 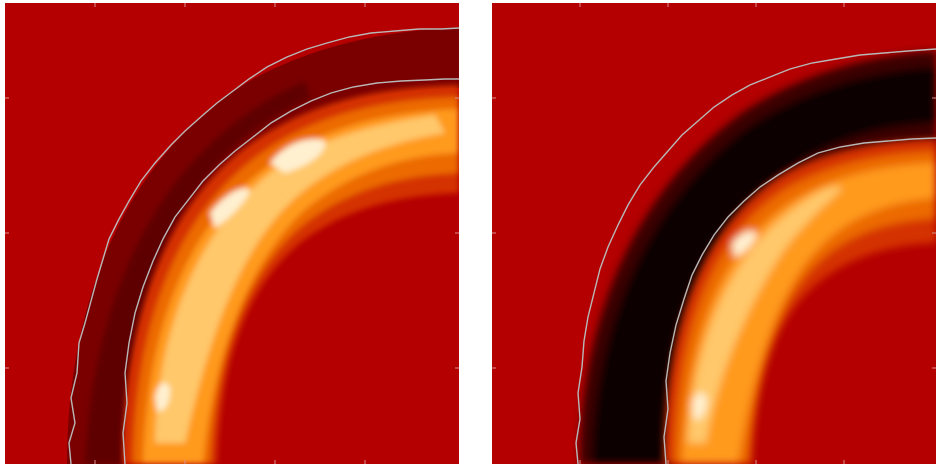 I want to click on right-ring-5a, so click(x=699, y=406).